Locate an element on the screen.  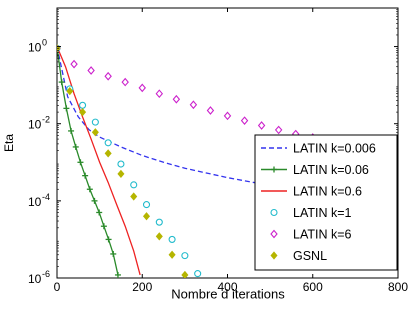
legend-label: LATIN k=0.06 is located at coordinates (331, 170).